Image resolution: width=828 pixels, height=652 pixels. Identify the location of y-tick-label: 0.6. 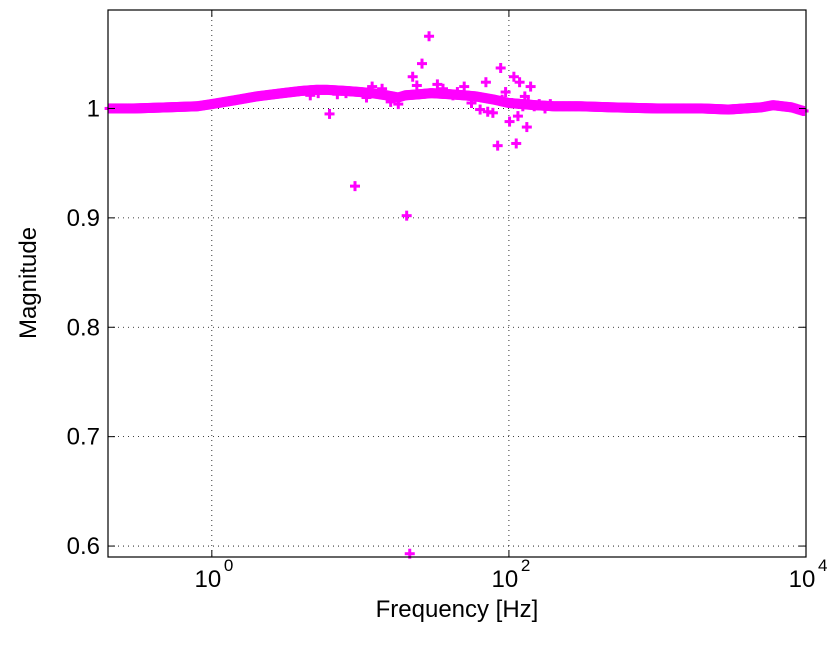
(83, 546).